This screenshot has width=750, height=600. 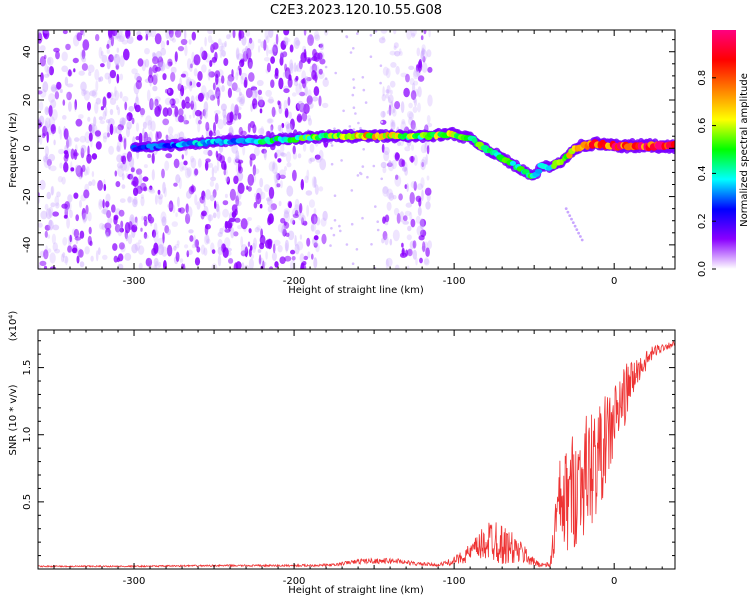 I want to click on y-tick-label: 40, so click(x=27, y=51).